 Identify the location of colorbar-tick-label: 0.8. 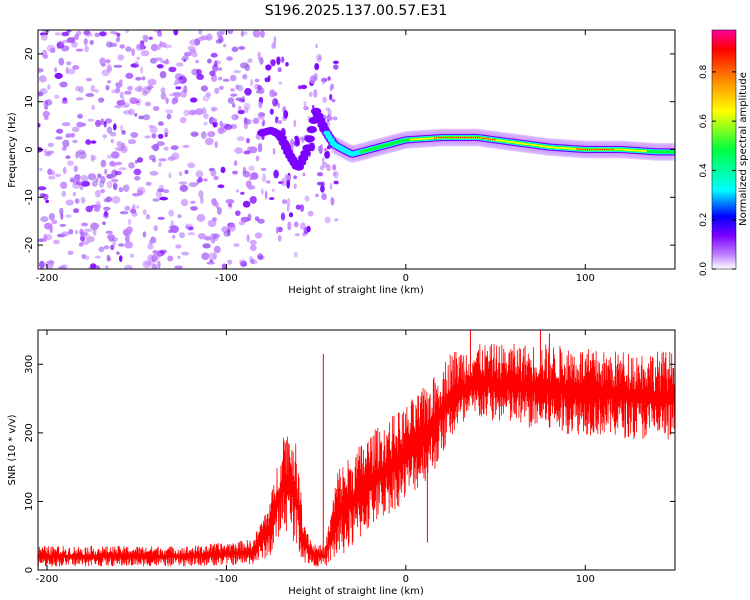
(704, 71).